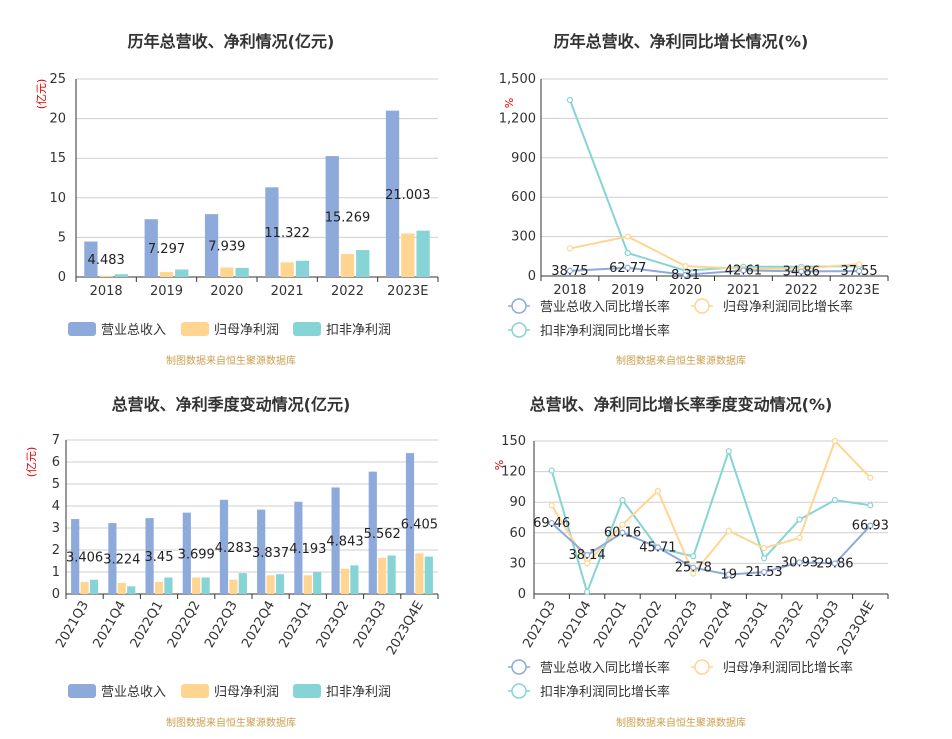  Describe the element at coordinates (159, 557) in the screenshot. I see `data-label: 3.45` at that location.